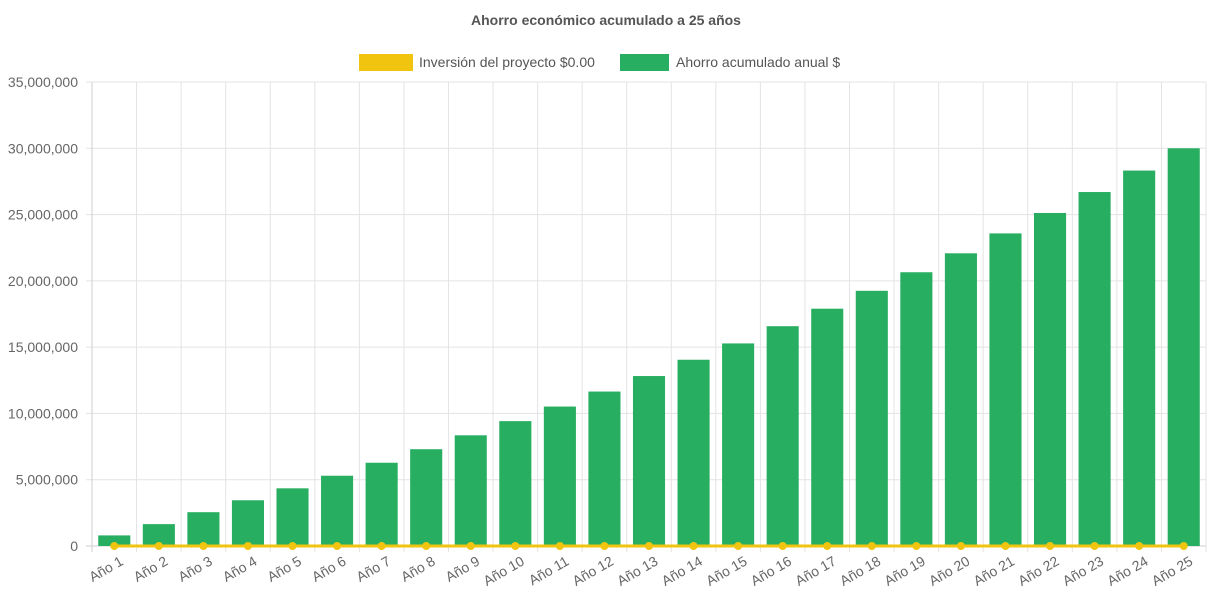 The height and width of the screenshot is (606, 1213). I want to click on y-tick-label: 10,000,000, so click(43, 413).